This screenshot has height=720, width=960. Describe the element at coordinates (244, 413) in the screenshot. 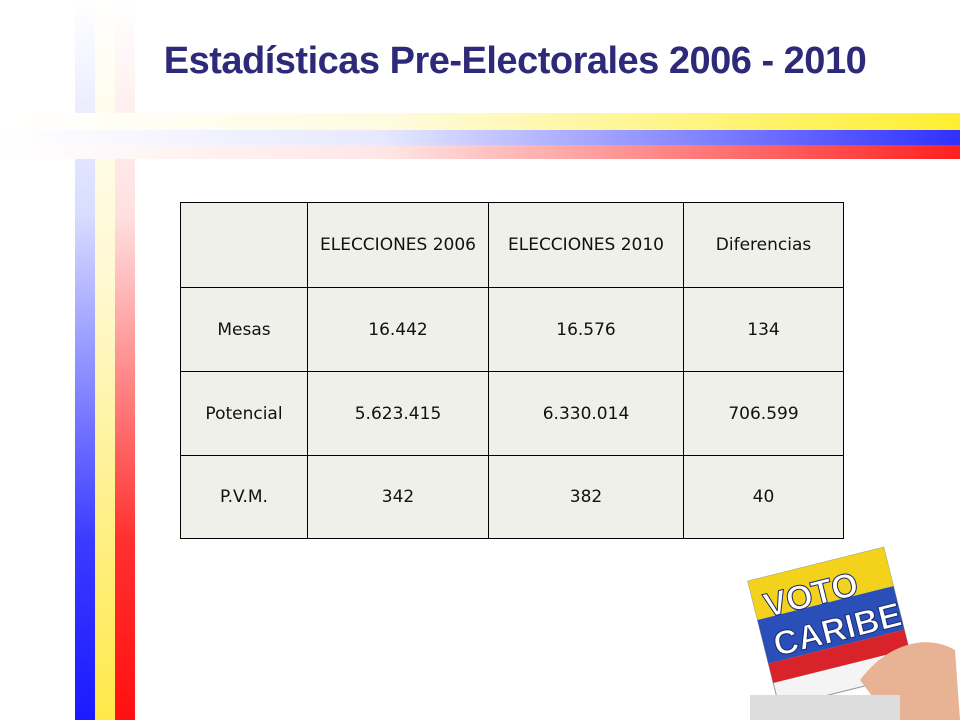

I see `row-label: Potencial` at that location.